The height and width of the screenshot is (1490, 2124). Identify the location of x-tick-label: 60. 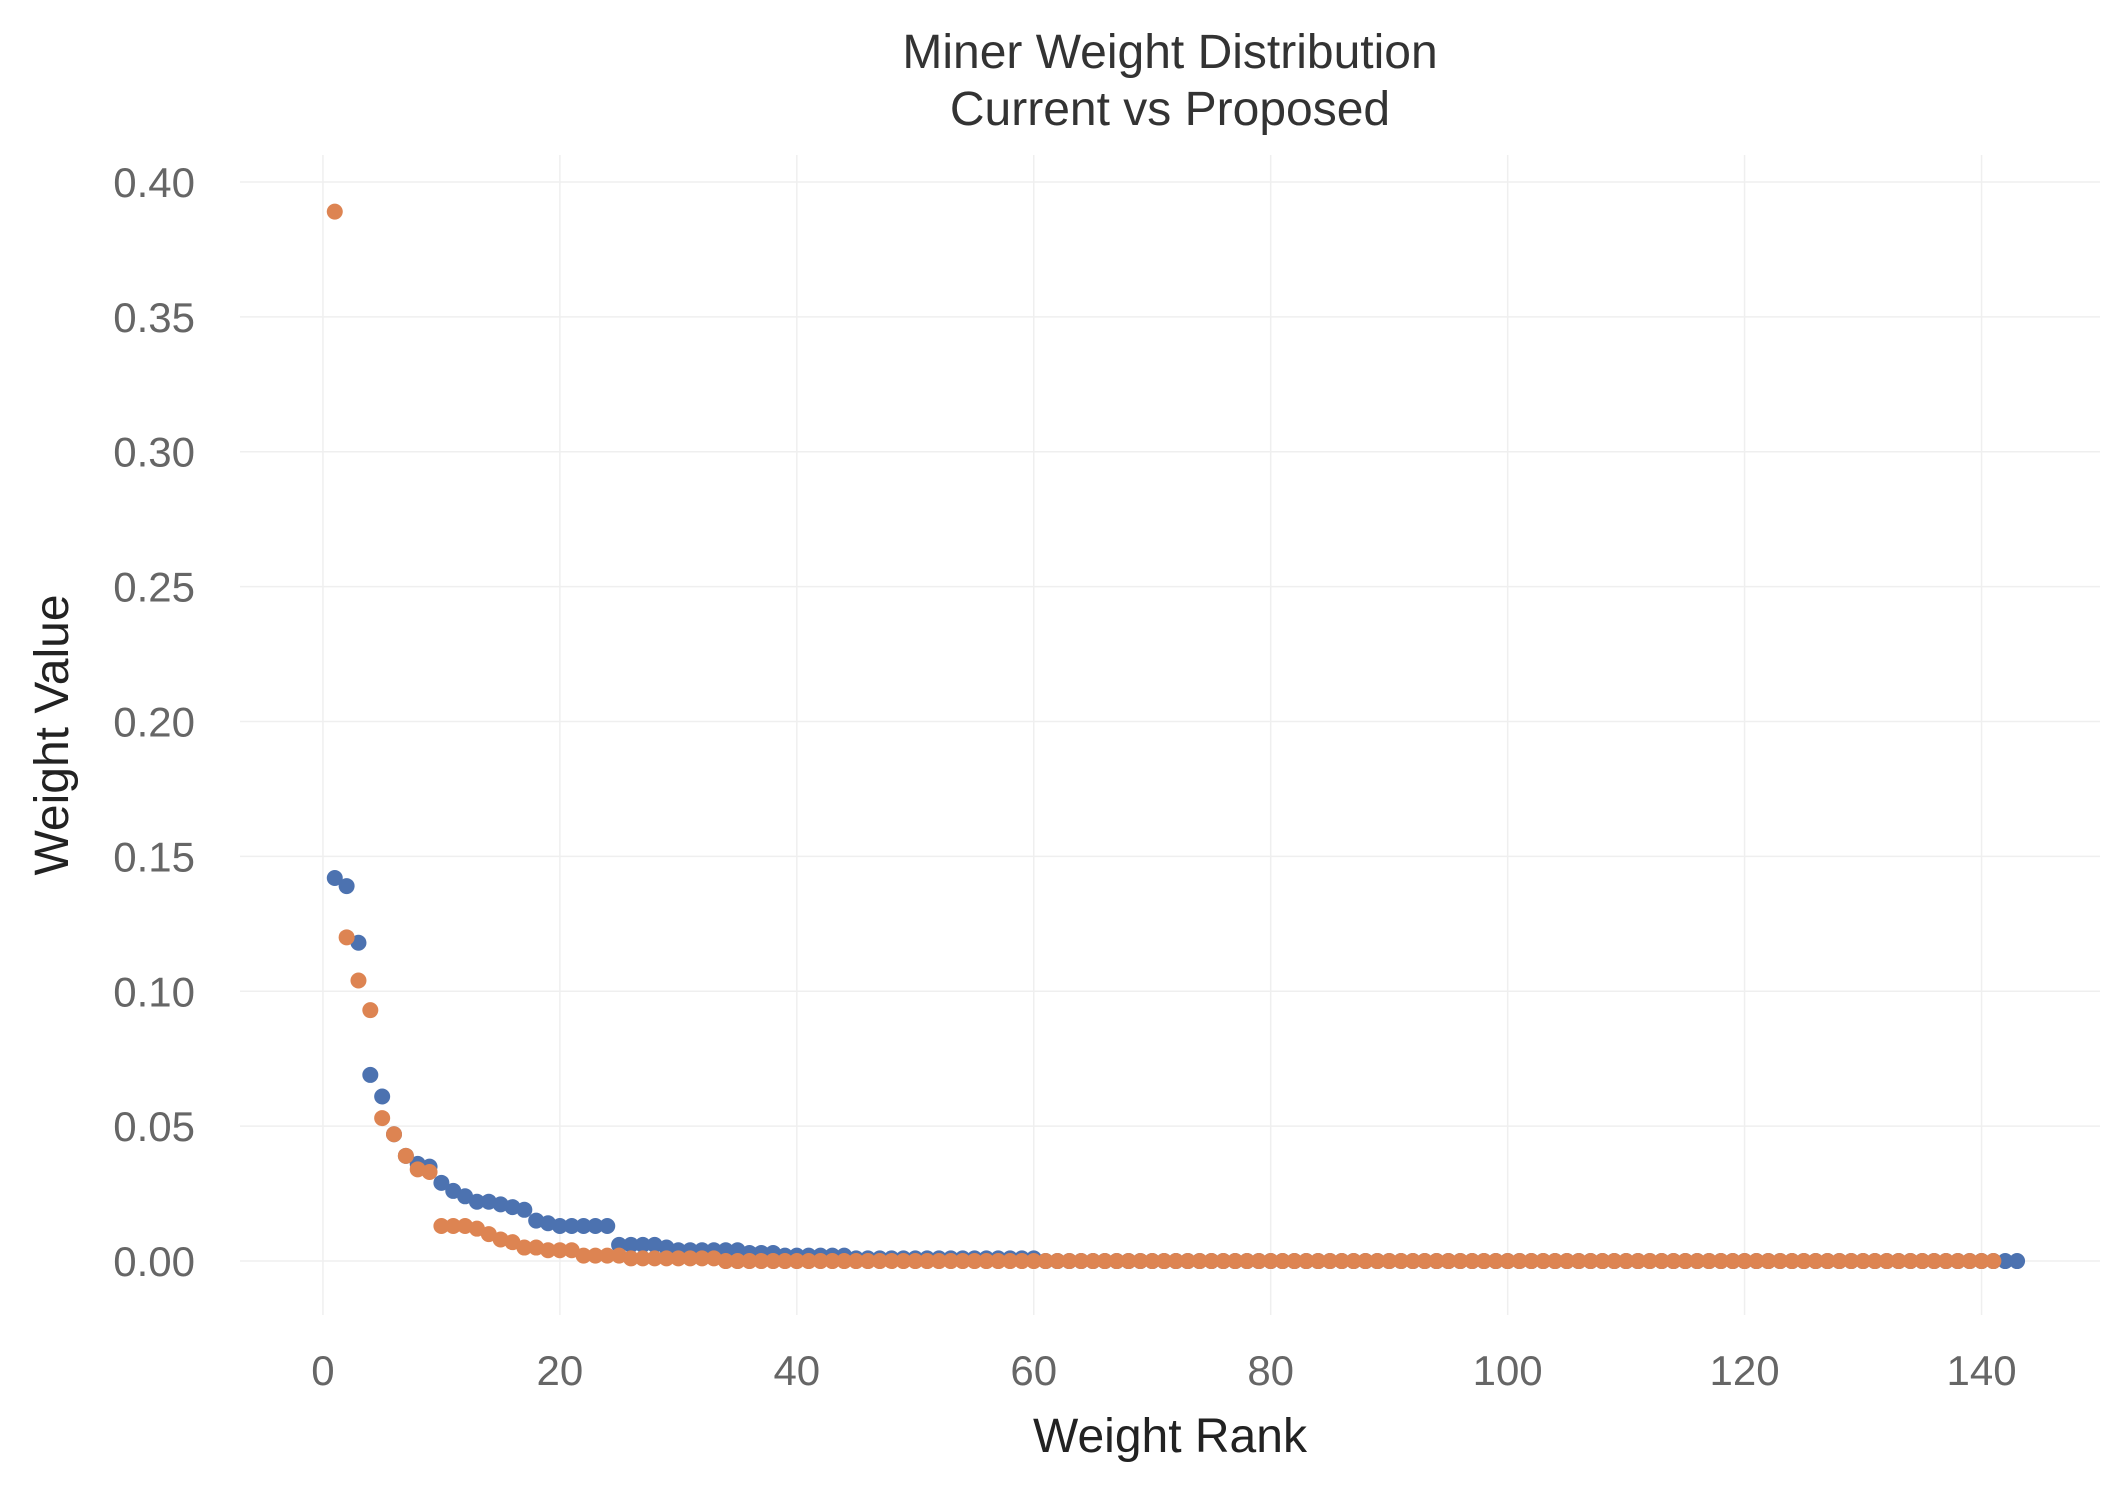
(1033, 1370).